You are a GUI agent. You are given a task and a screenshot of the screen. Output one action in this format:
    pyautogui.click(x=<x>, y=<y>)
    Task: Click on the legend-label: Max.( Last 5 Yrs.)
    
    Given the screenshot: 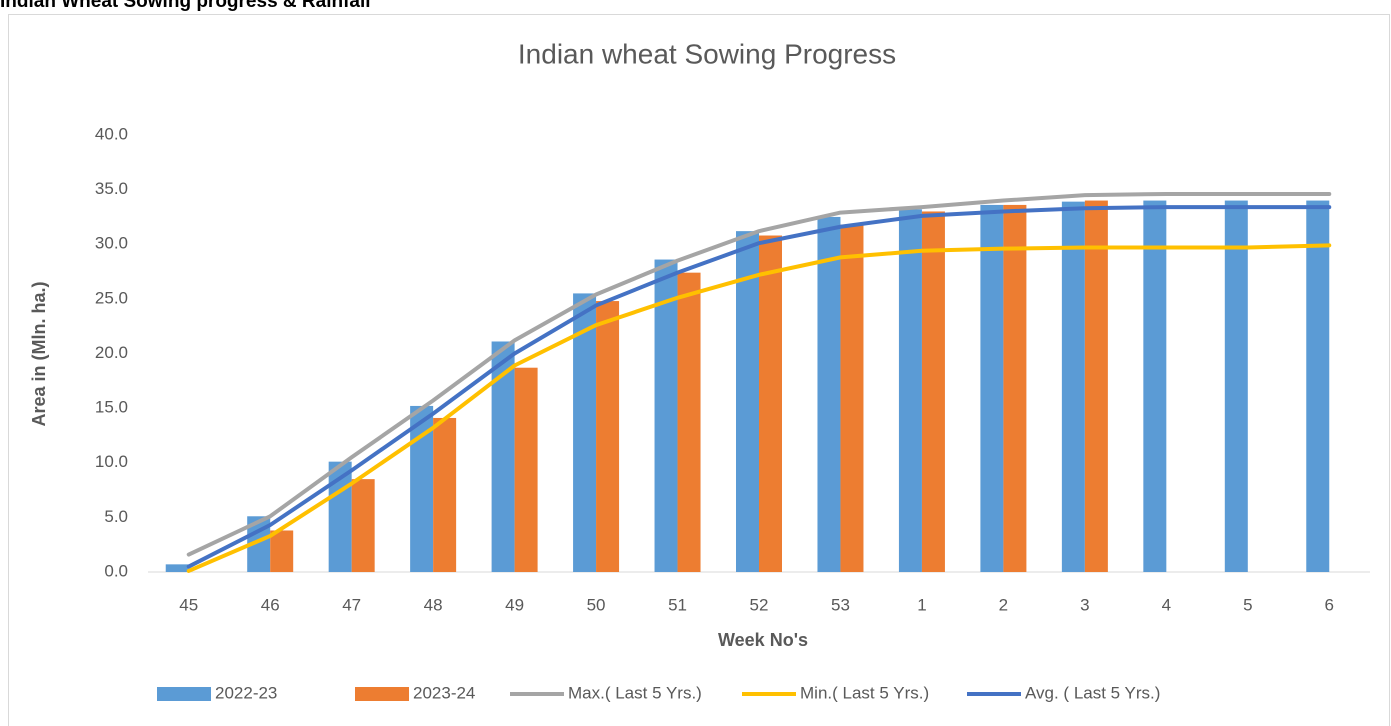 What is the action you would take?
    pyautogui.click(x=635, y=692)
    